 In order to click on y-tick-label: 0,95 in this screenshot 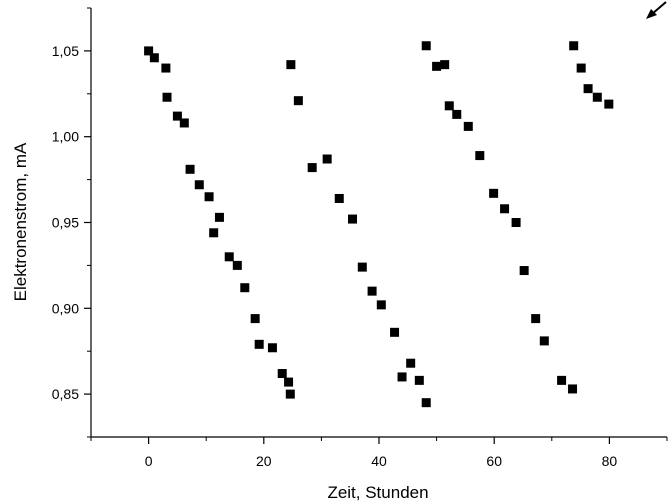, I will do `click(65, 223)`.